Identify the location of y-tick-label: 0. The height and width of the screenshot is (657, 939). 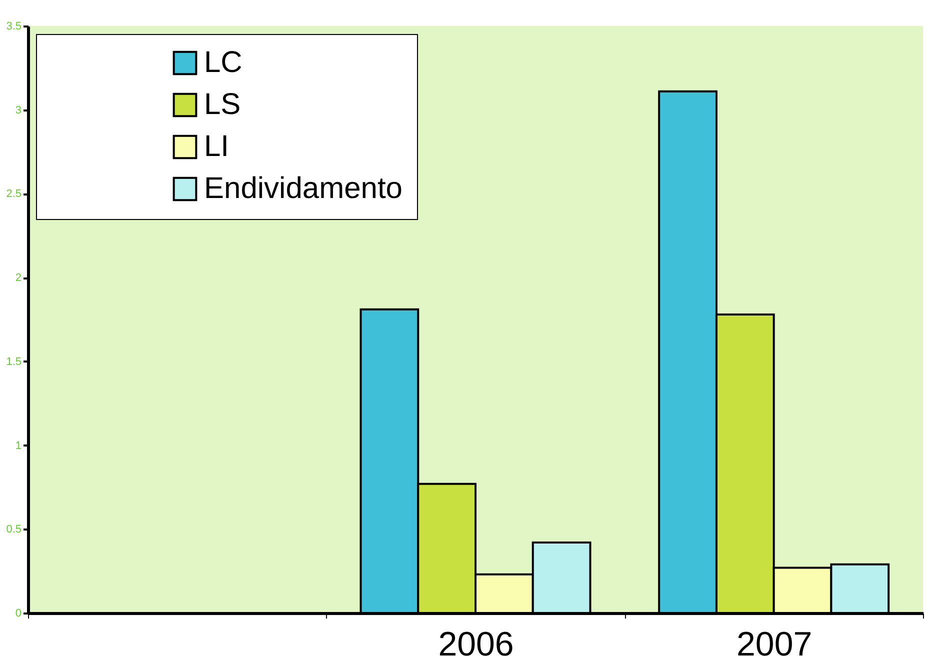
(18, 614).